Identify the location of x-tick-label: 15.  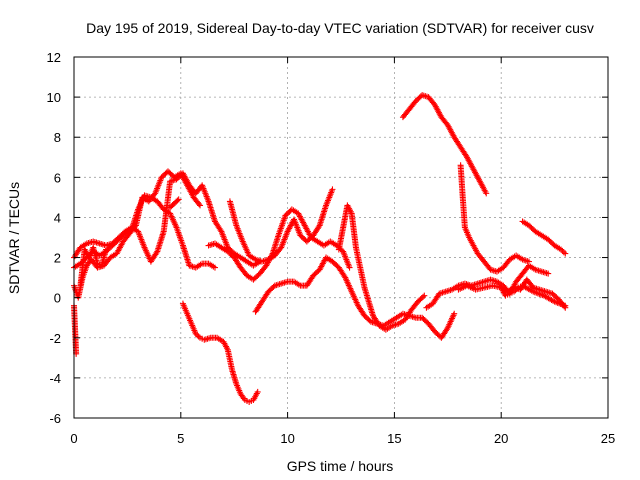
(394, 438).